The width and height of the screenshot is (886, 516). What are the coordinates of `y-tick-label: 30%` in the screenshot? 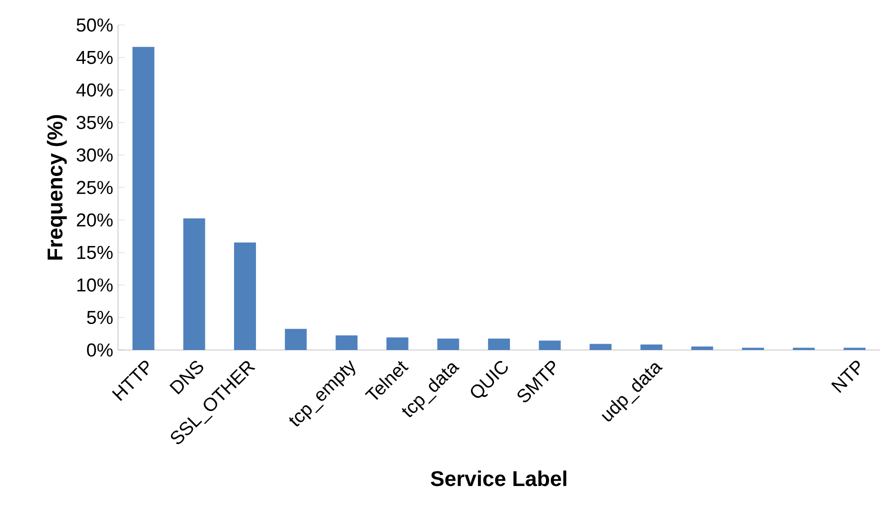 It's located at (94, 155).